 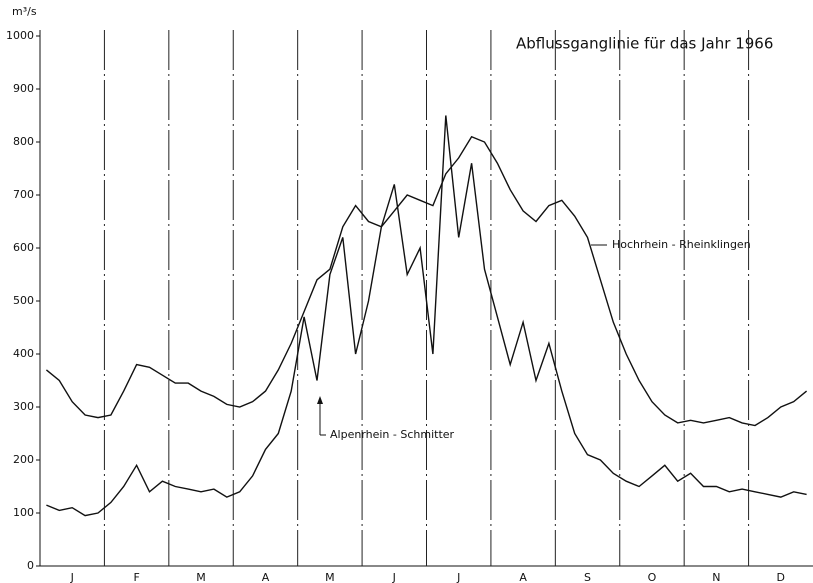 What do you see at coordinates (23, 459) in the screenshot?
I see `y-tick-label: 200` at bounding box center [23, 459].